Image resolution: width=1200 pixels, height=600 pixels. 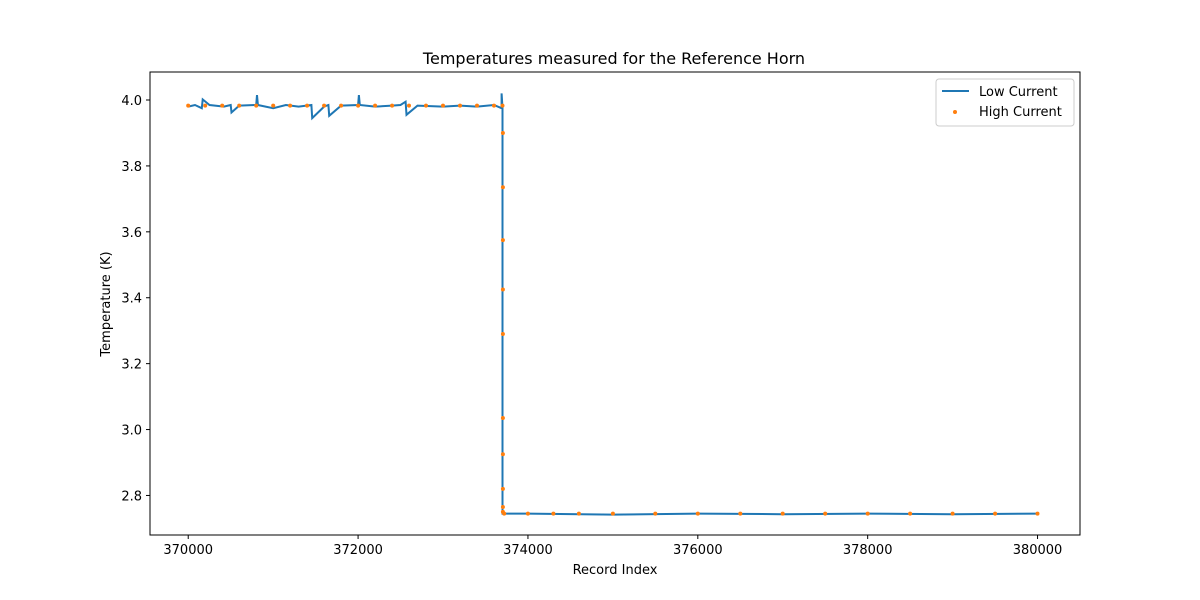 I want to click on x-tick-label: 370000, so click(x=188, y=550).